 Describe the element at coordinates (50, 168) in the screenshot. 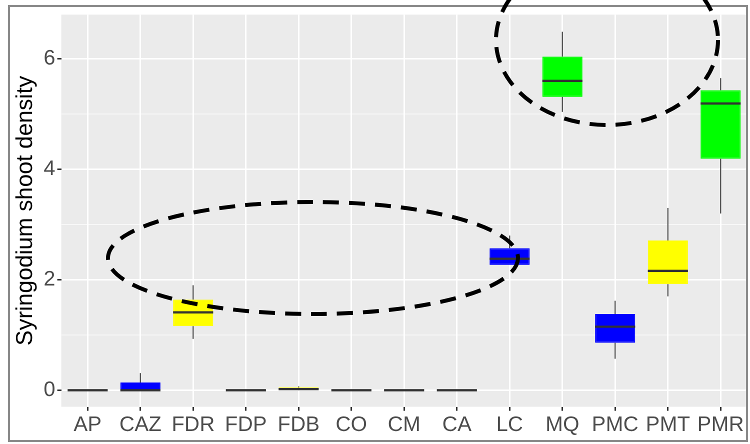

I see `y-tick-label: 4` at that location.